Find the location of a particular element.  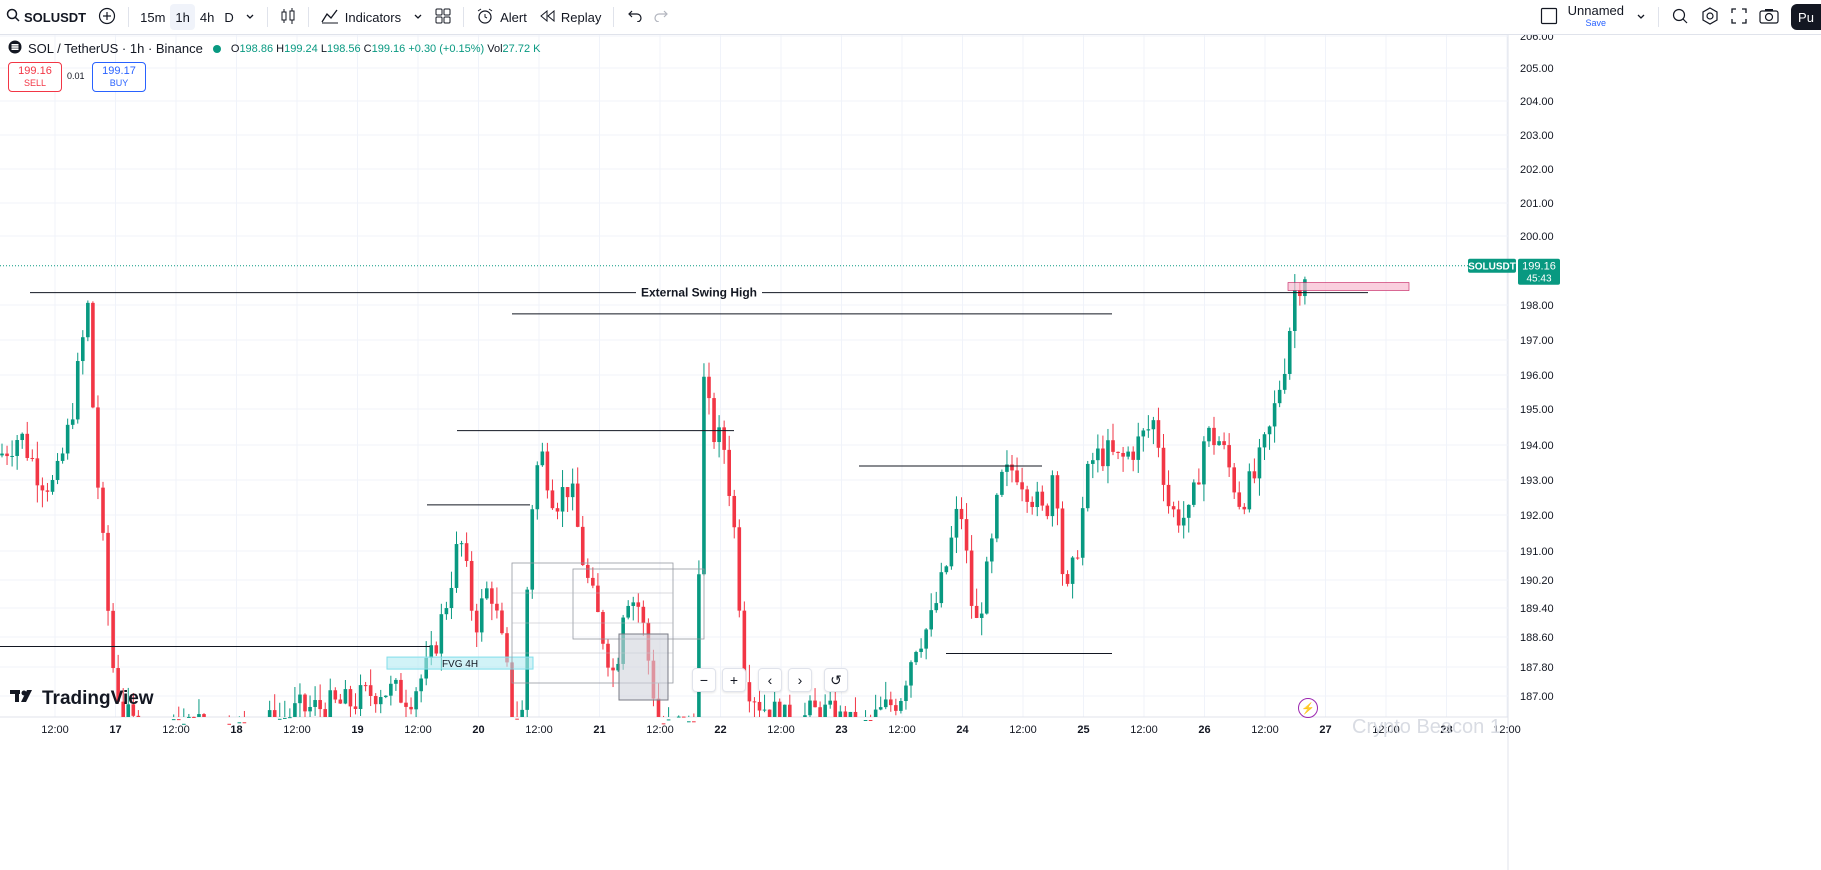

indicators-button: Indicators is located at coordinates (361, 17).